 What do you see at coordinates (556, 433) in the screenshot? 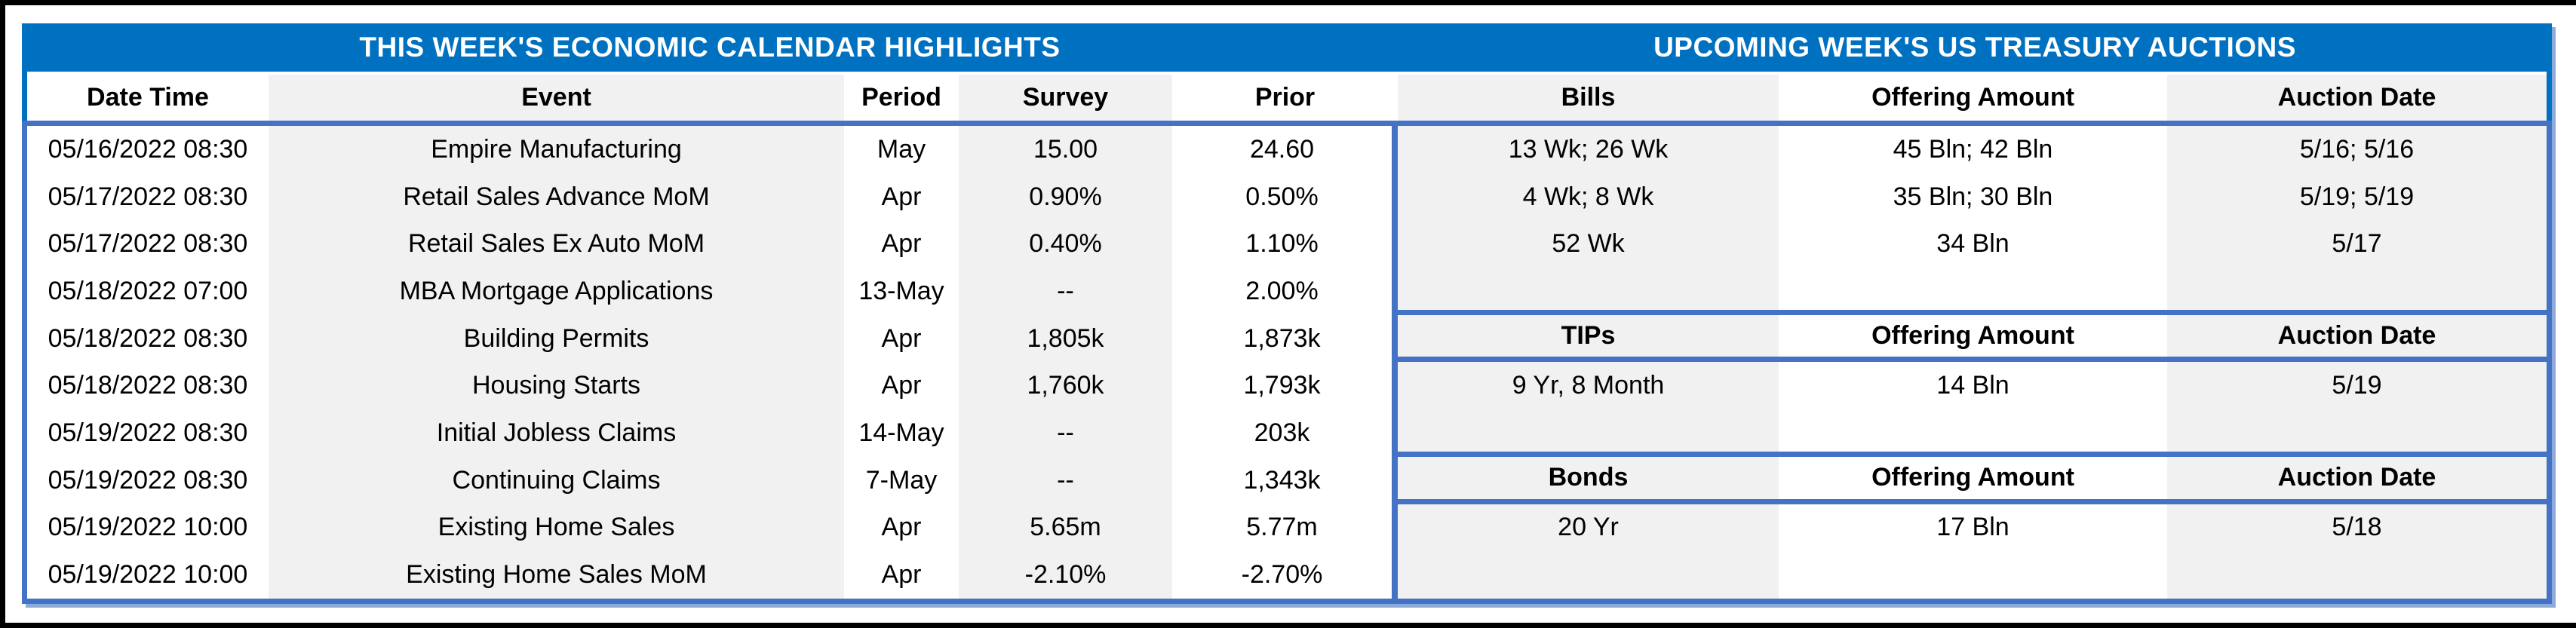
I see `table-cell: Initial Jobless Claims` at bounding box center [556, 433].